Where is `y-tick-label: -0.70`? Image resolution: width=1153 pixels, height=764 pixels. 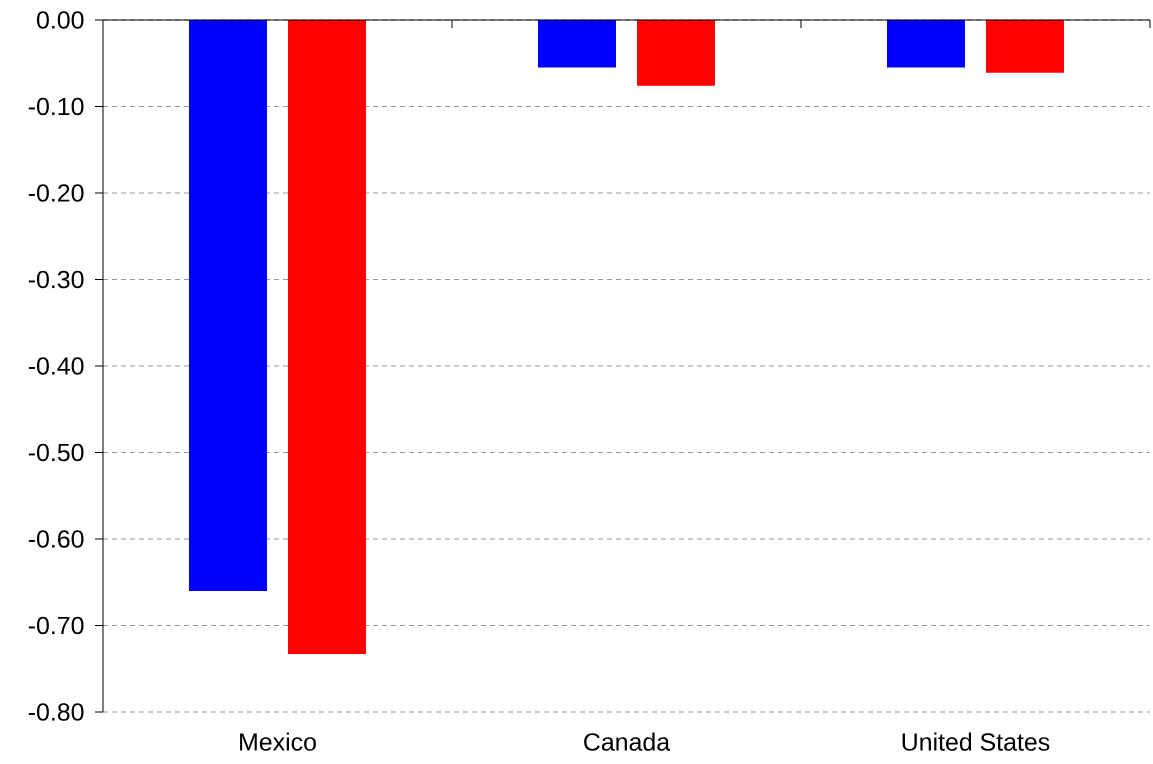
y-tick-label: -0.70 is located at coordinates (56, 625).